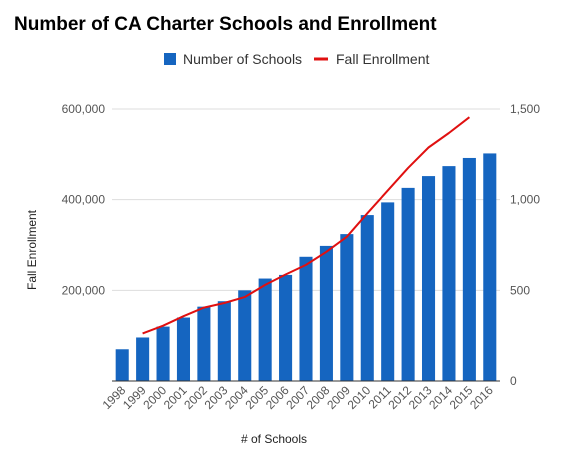 Image resolution: width=566 pixels, height=466 pixels. Describe the element at coordinates (513, 381) in the screenshot. I see `y-right-tick-label: 0` at that location.